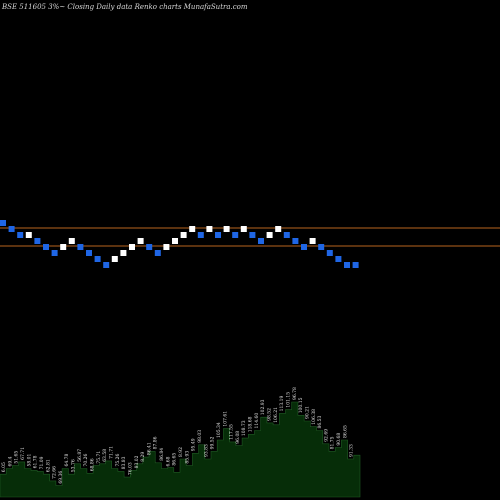 The image size is (500, 500). I want to click on volume-label: 91.33, so click(352, 450).